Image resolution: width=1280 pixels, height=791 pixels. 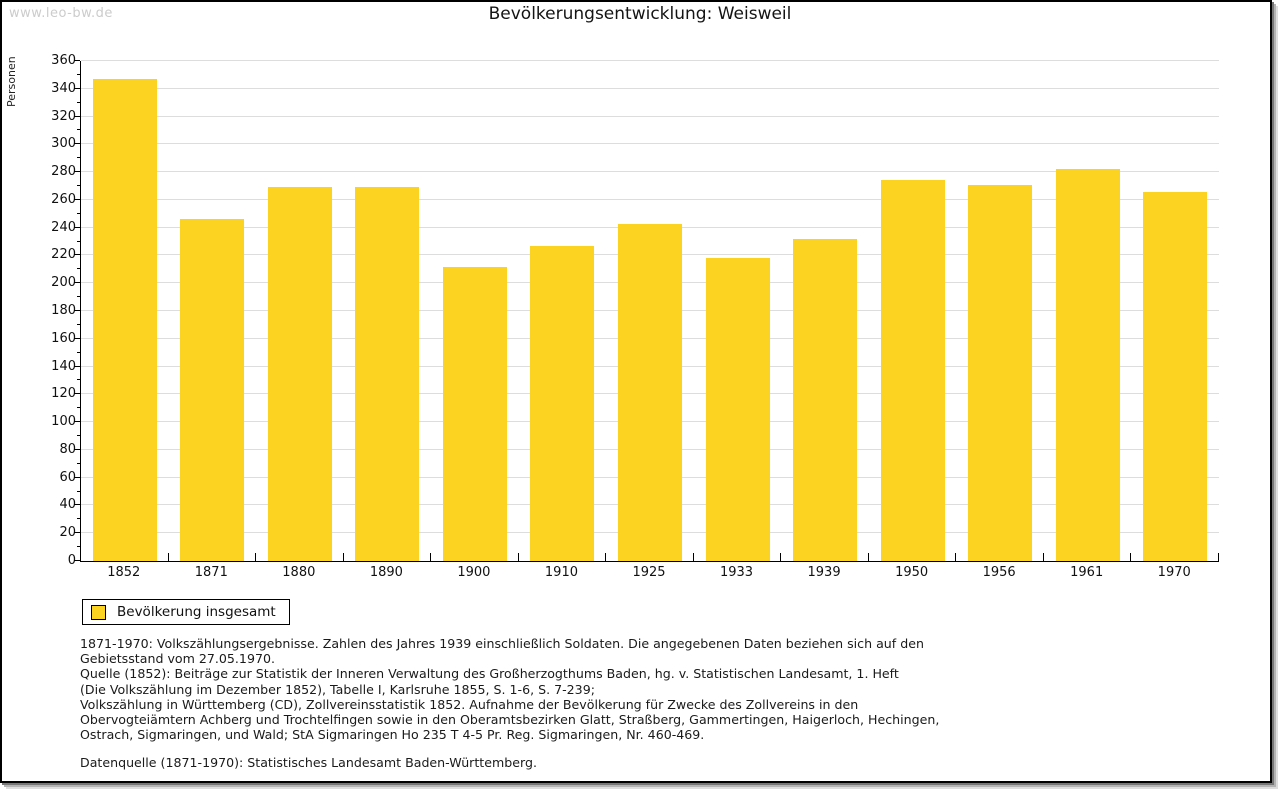 What do you see at coordinates (650, 392) in the screenshot?
I see `bar-1925` at bounding box center [650, 392].